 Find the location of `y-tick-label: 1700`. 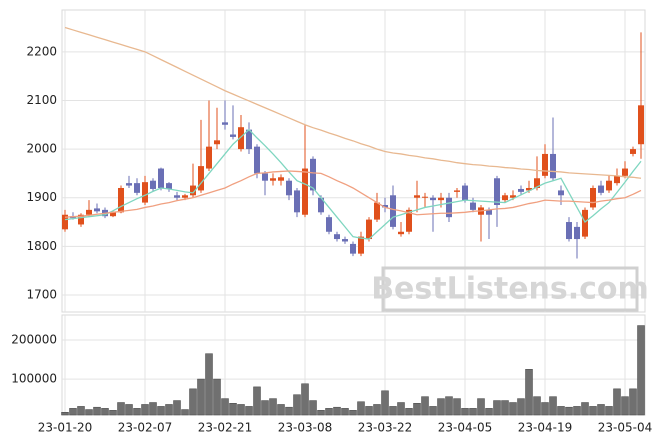

y-tick-label: 1700 is located at coordinates (41, 294).